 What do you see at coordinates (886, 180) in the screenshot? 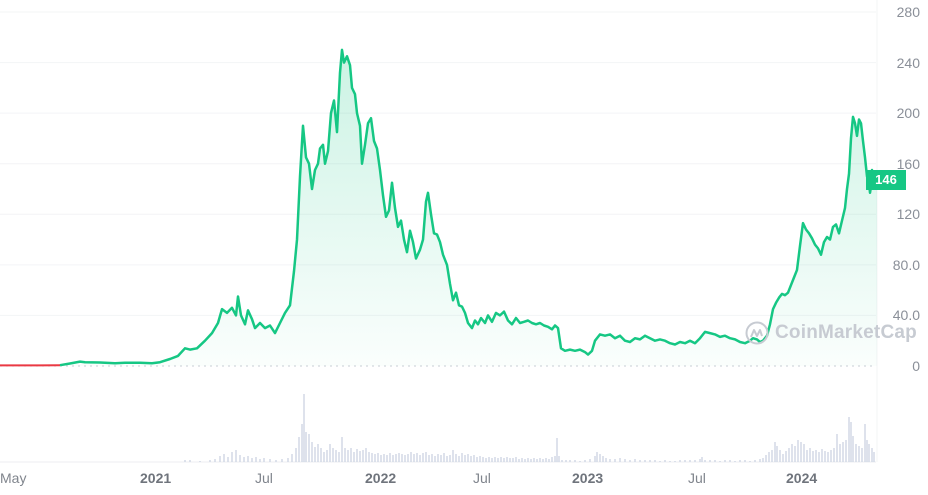
I see `current-price-badge: 146` at bounding box center [886, 180].